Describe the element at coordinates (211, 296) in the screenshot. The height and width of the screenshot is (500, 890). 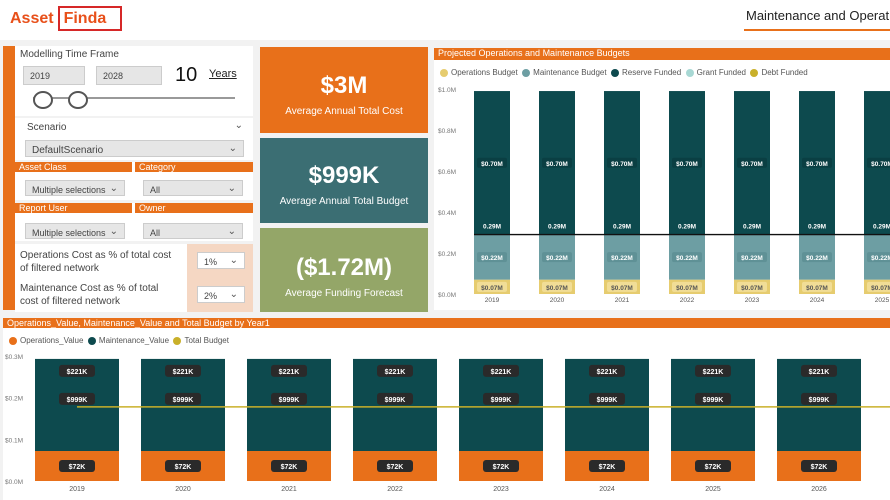
I see `maint-pct-value: 2%` at that location.